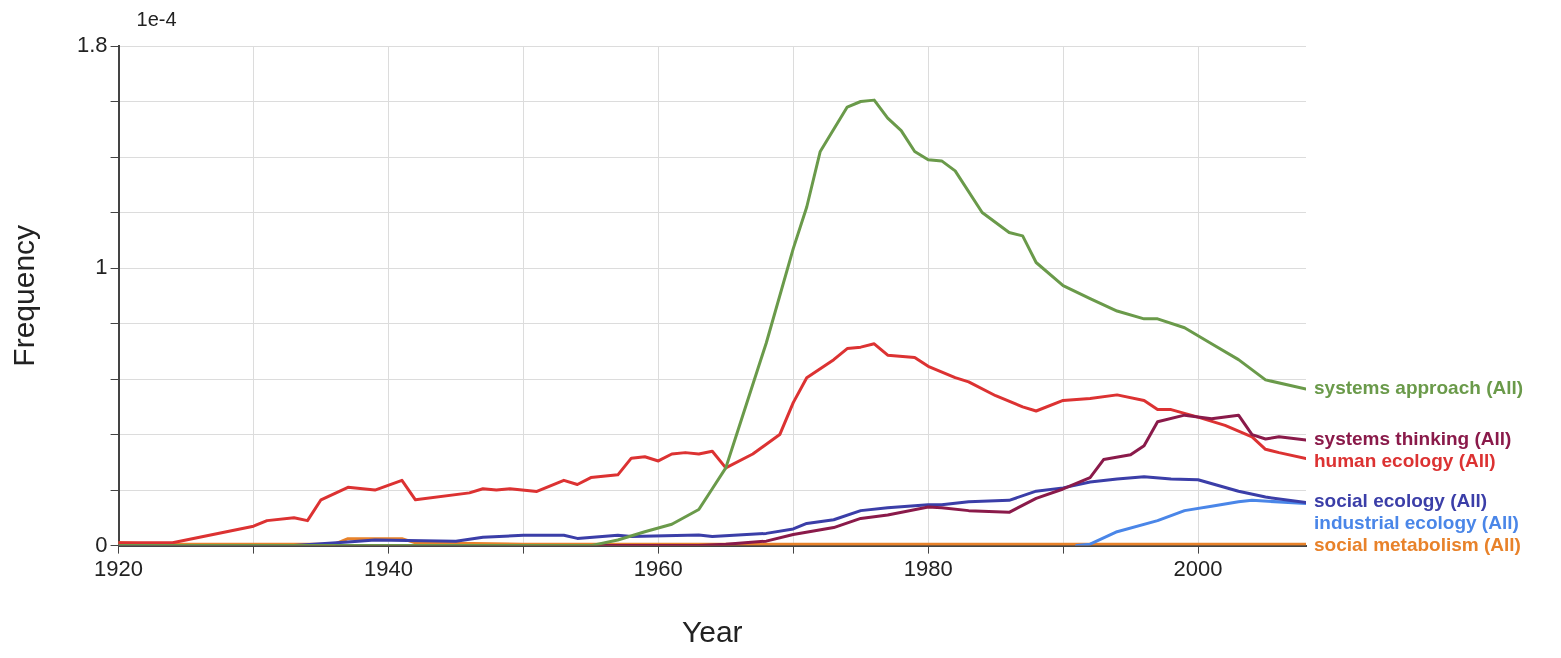  I want to click on x-axis-title: Year, so click(712, 632).